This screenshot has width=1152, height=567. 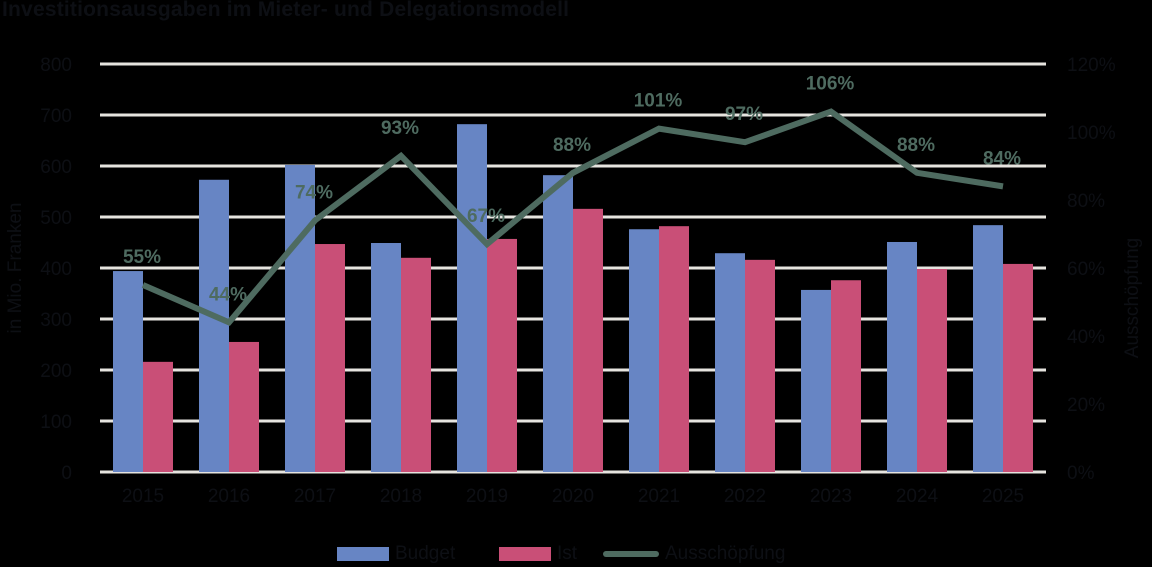 I want to click on x-tick-label: 2017, so click(x=315, y=496).